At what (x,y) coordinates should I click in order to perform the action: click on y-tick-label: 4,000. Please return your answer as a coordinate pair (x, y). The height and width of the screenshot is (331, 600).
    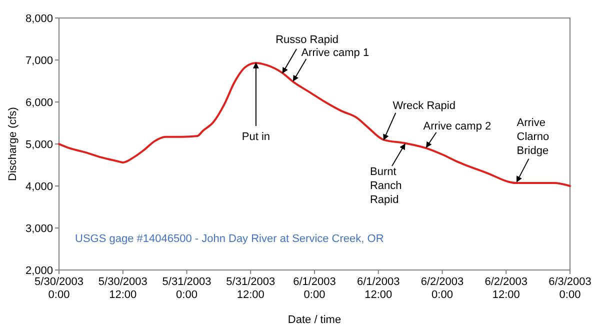
    Looking at the image, I should click on (39, 186).